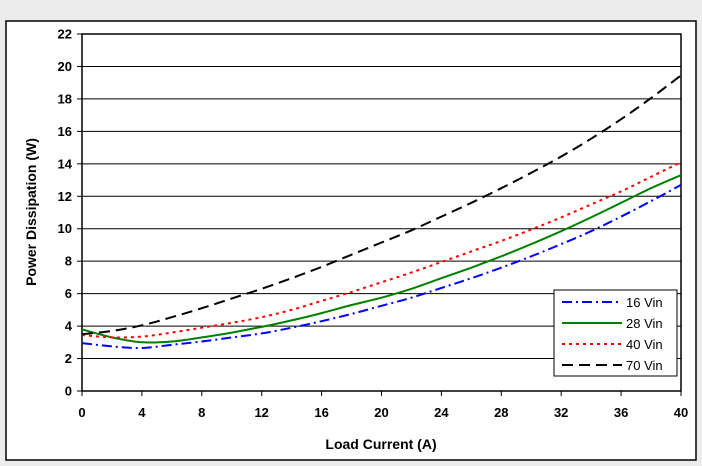 The height and width of the screenshot is (466, 702). What do you see at coordinates (681, 412) in the screenshot?
I see `x-tick-label: 40` at bounding box center [681, 412].